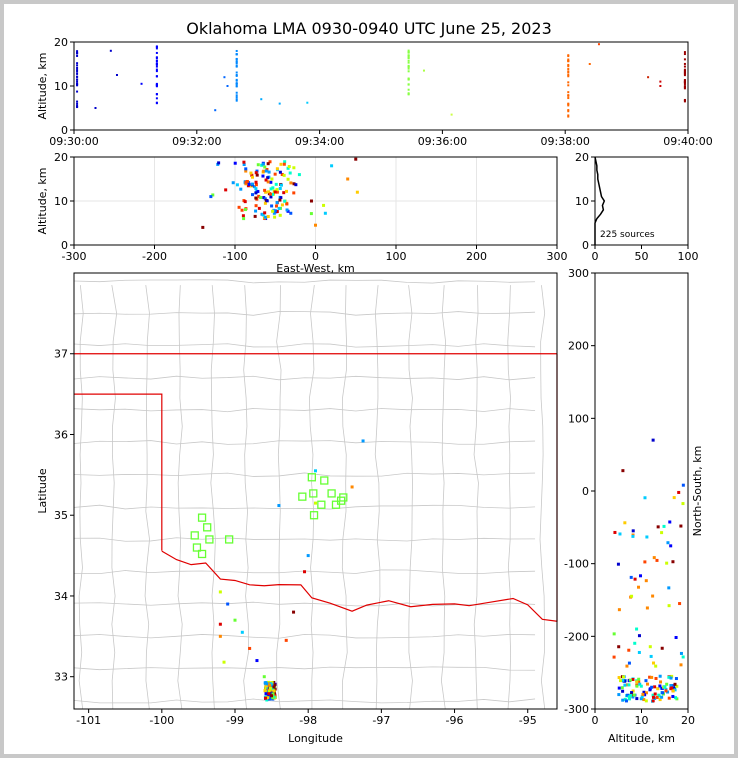 This screenshot has width=738, height=758. I want to click on x-tick-label: 09:36:00, so click(442, 141).